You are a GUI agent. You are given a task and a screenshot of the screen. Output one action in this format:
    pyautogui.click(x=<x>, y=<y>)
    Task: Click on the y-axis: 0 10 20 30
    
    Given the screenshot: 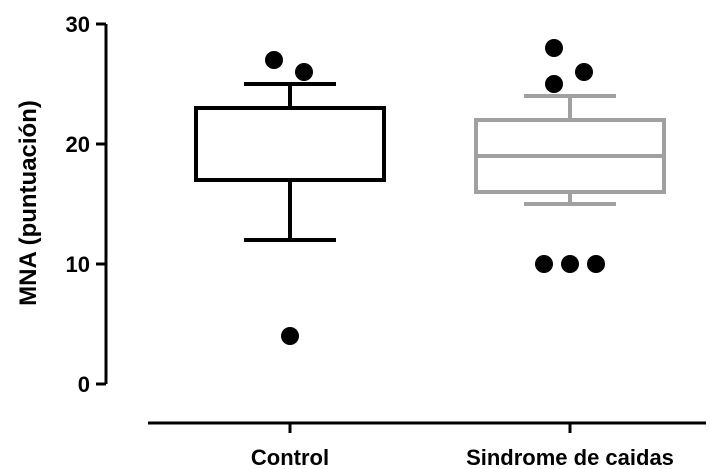 What is the action you would take?
    pyautogui.click(x=87, y=204)
    